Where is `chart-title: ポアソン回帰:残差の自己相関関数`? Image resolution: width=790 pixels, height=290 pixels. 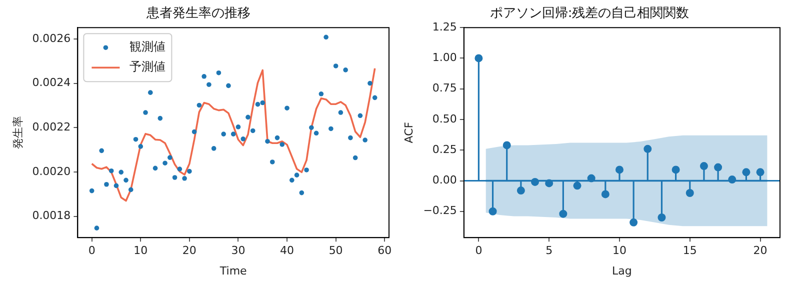
chart-title: ポアソン回帰:残差の自己相関関数 is located at coordinates (590, 14).